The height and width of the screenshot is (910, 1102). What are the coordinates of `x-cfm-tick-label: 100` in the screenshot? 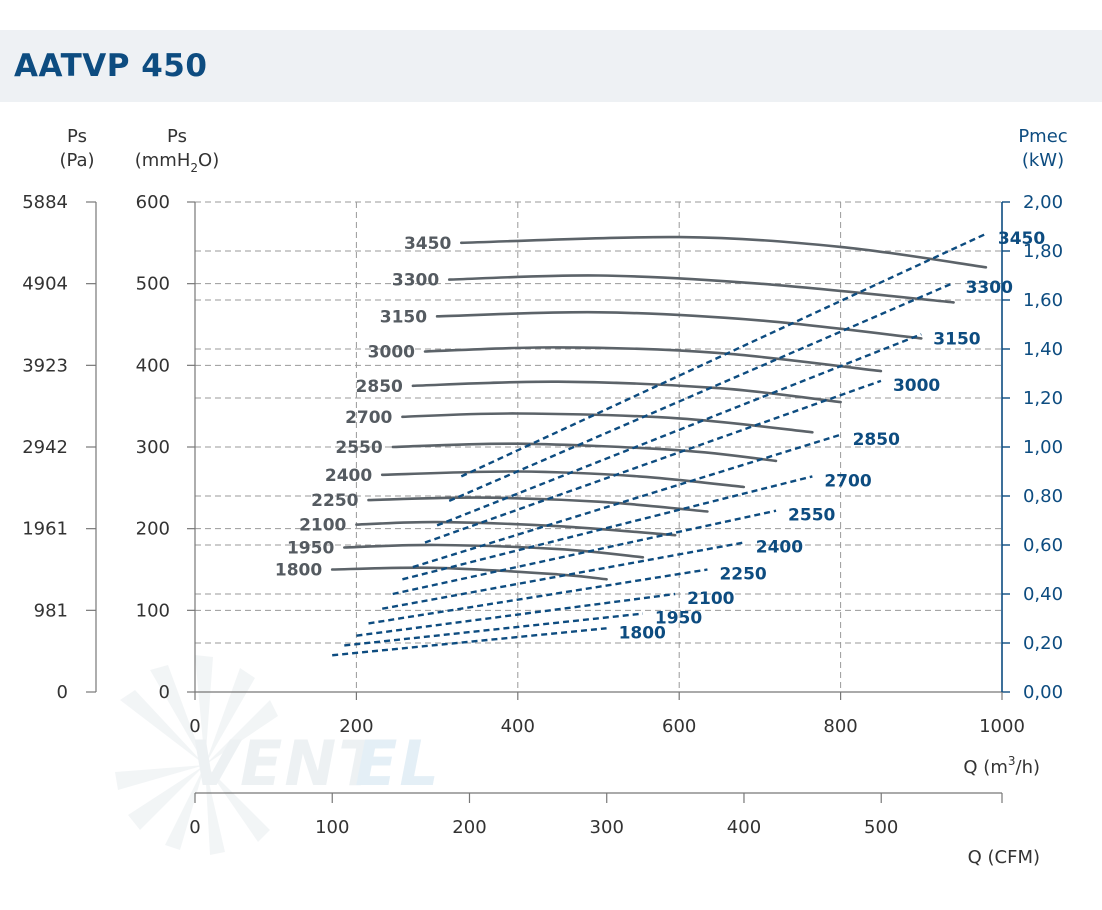 It's located at (332, 827).